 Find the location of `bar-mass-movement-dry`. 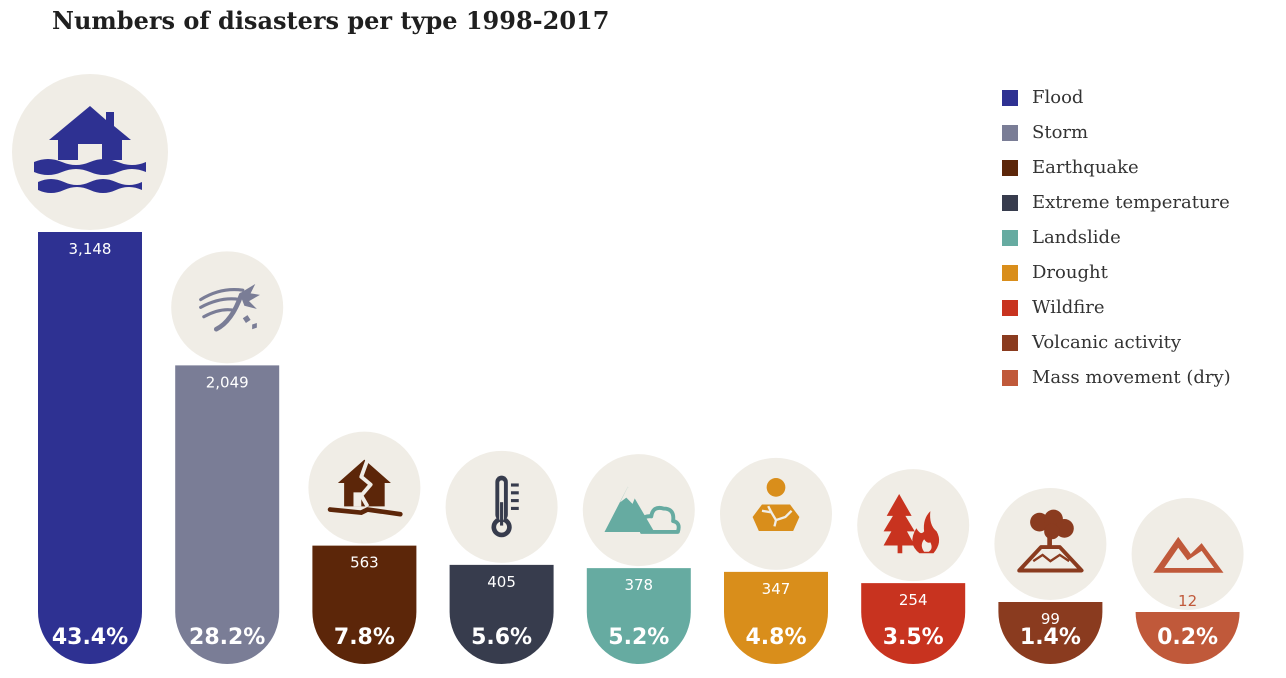

bar-mass-movement-dry is located at coordinates (1187, 638).